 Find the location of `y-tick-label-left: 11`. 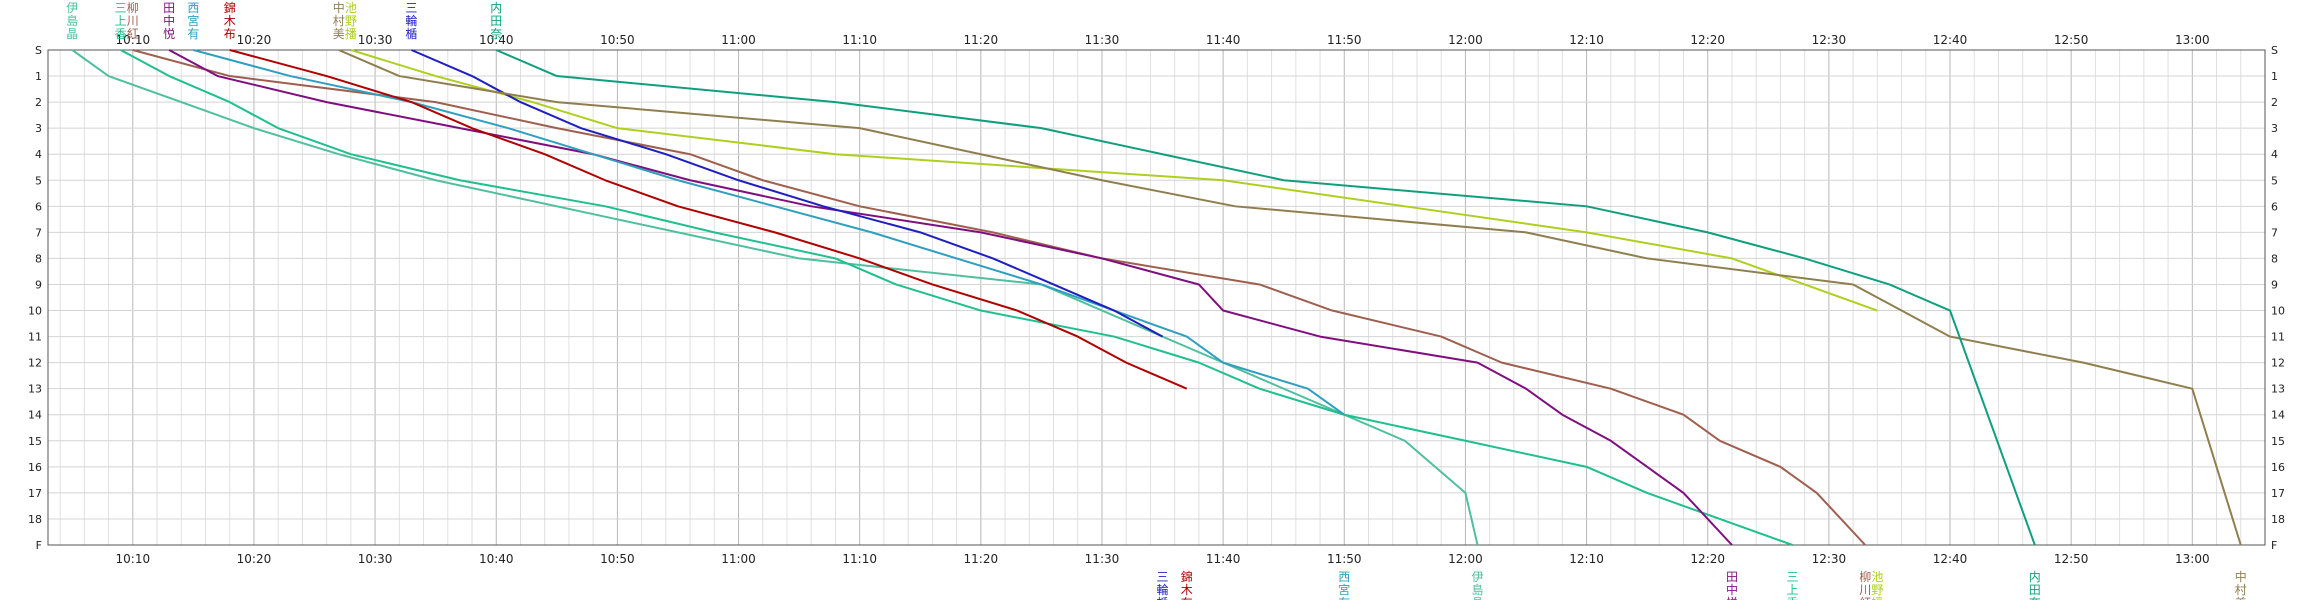

y-tick-label-left: 11 is located at coordinates (35, 337).